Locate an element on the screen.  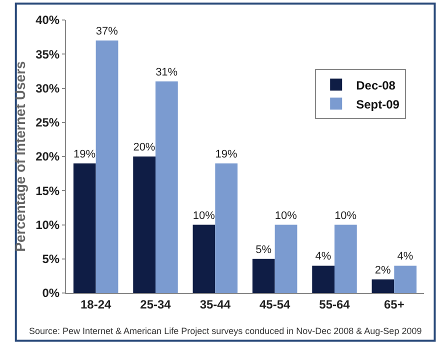
y-tick-label: 20% is located at coordinates (48, 157).